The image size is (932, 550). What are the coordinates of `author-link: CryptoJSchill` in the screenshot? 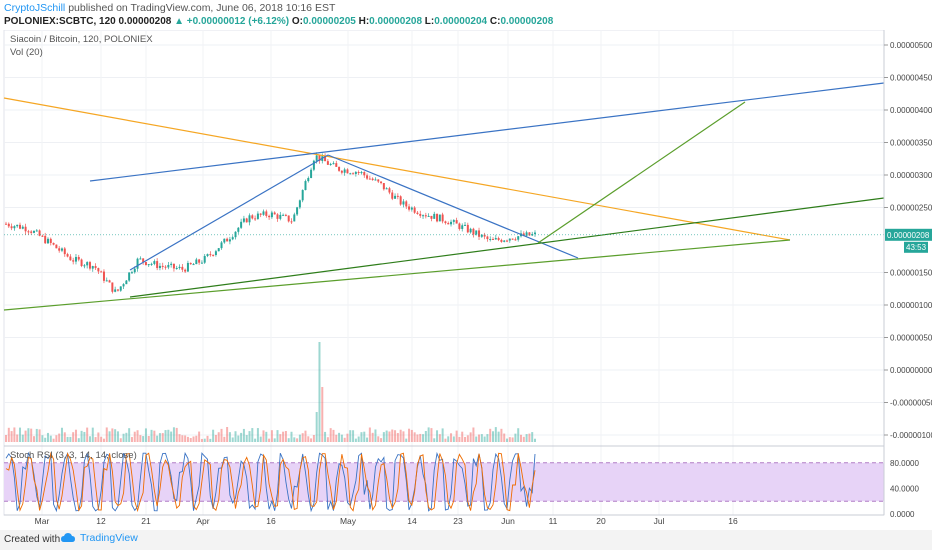 It's located at (35, 8).